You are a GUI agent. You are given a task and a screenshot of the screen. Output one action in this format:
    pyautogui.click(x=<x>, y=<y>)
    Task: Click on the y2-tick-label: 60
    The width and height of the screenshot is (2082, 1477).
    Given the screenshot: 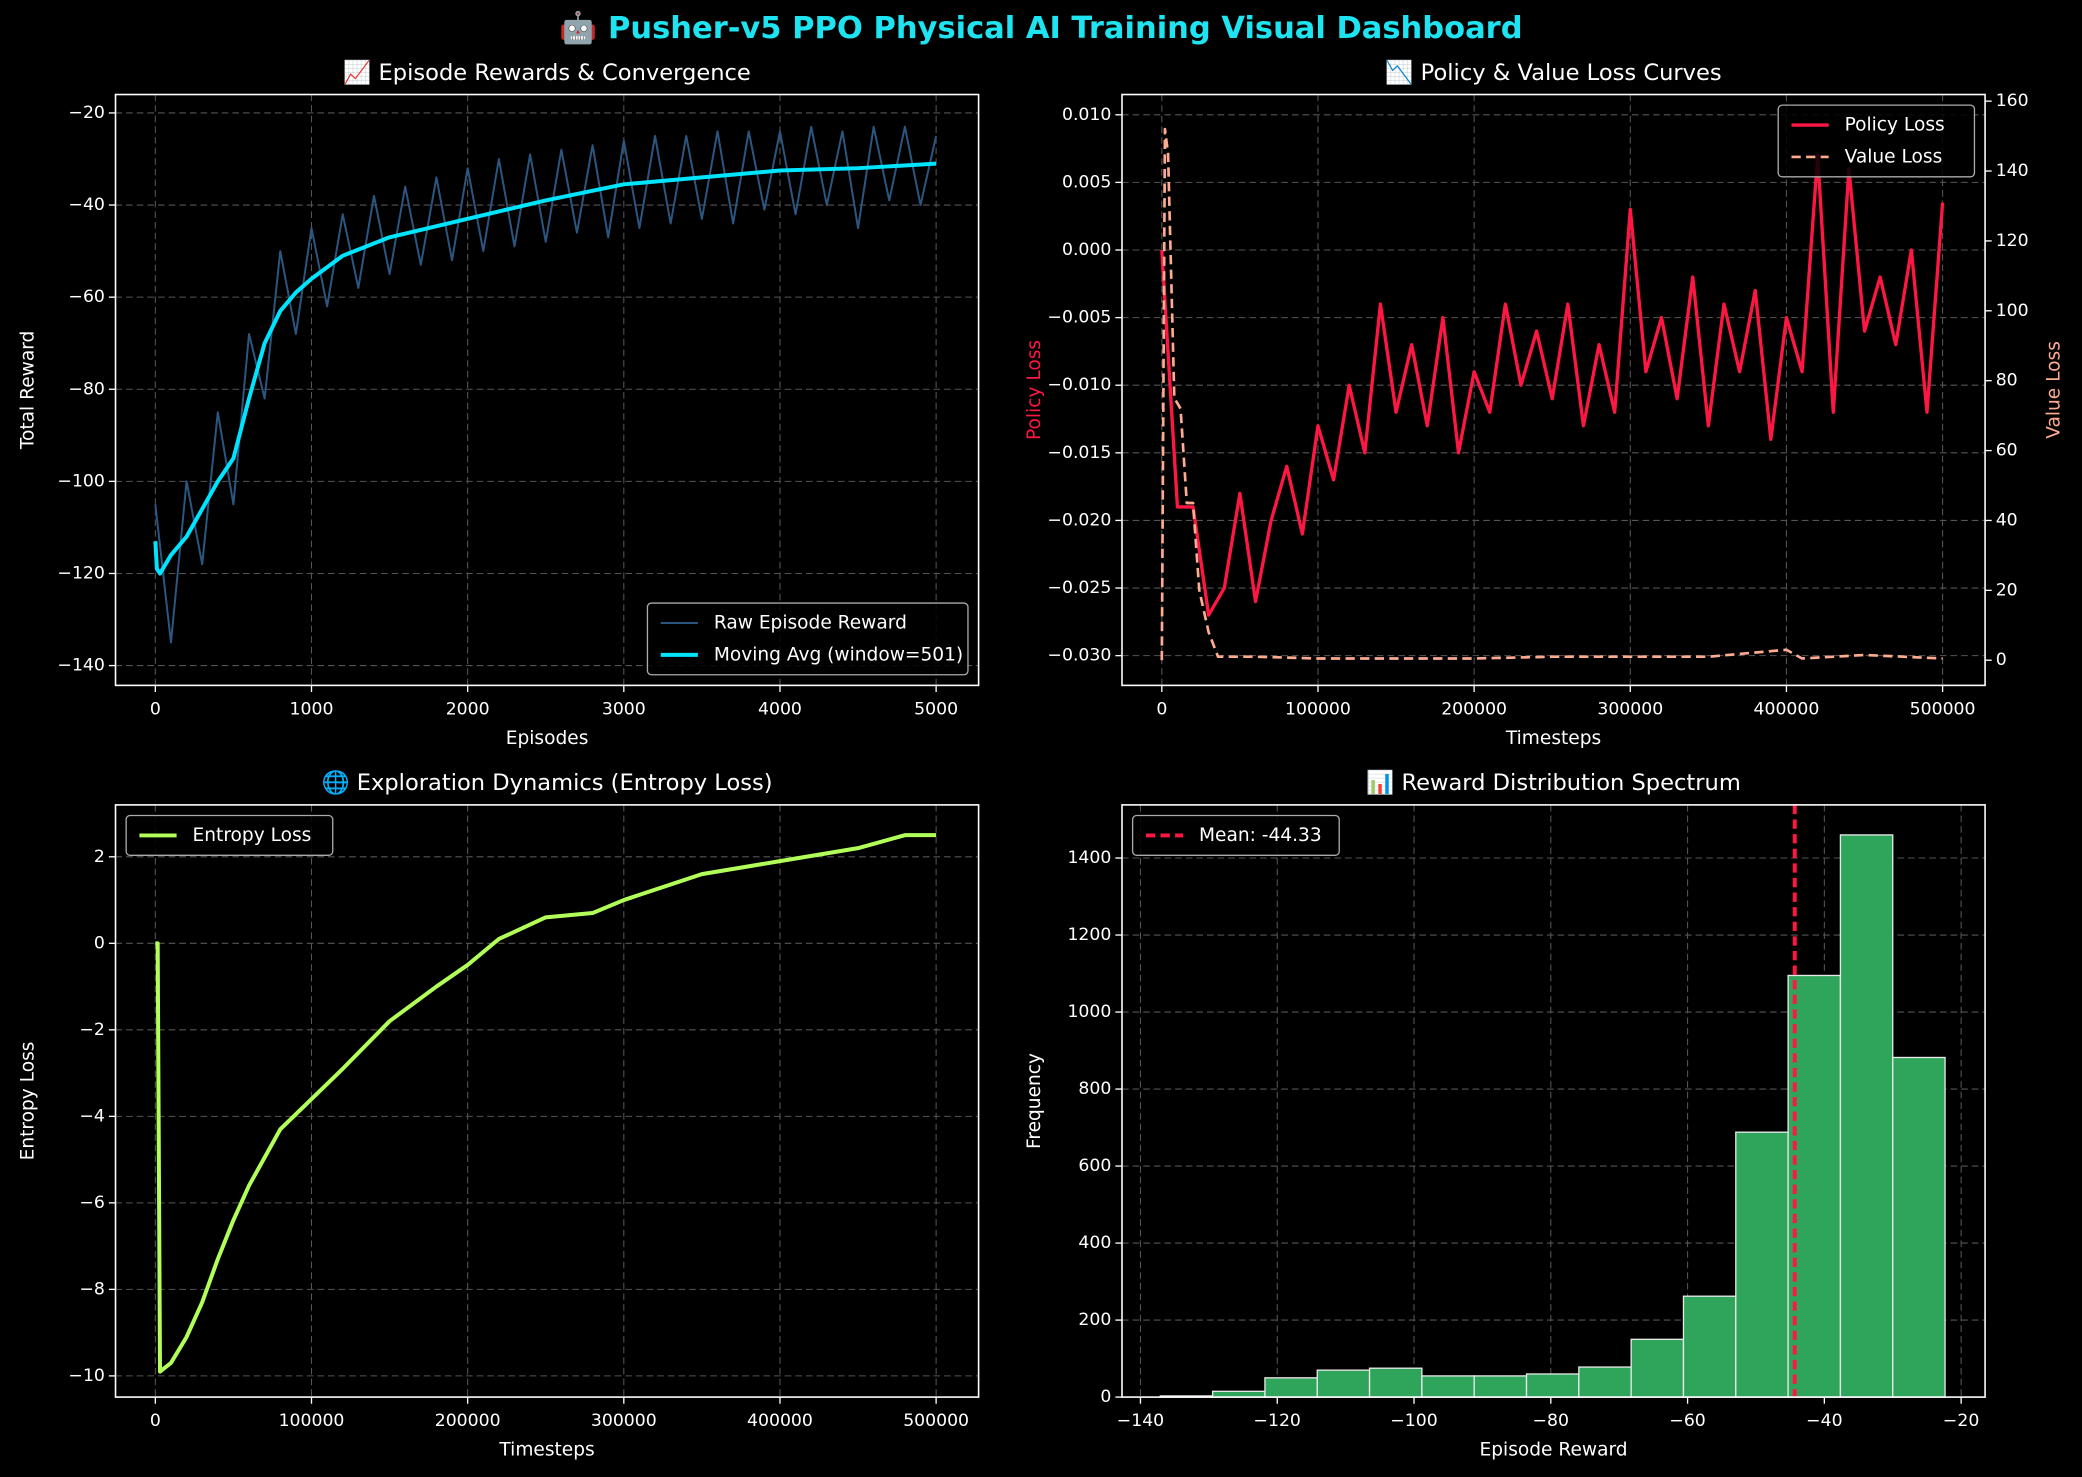 What is the action you would take?
    pyautogui.click(x=2007, y=451)
    